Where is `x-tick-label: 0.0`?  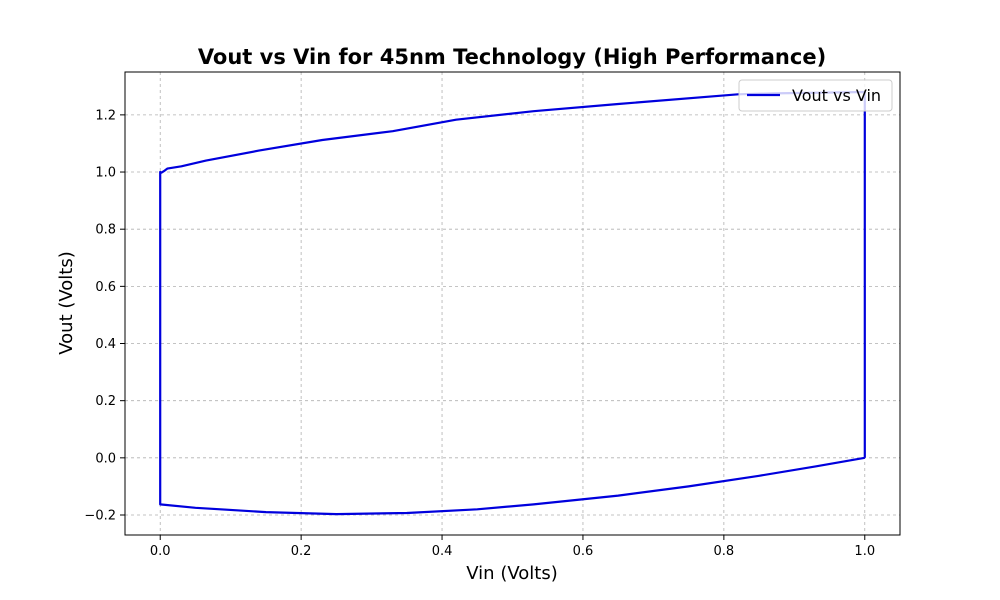 x-tick-label: 0.0 is located at coordinates (160, 551).